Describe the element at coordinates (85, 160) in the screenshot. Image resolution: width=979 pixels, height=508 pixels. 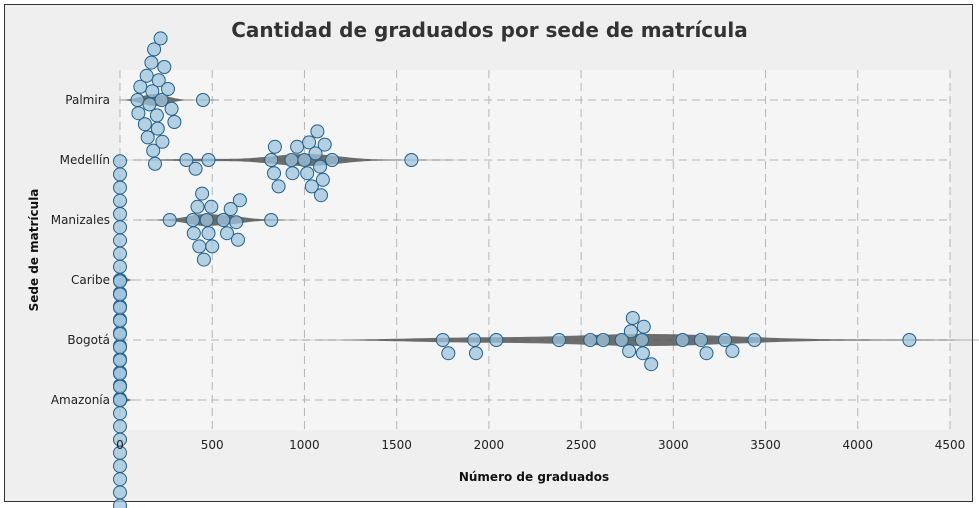
I see `y-tick-label: Medellín` at that location.